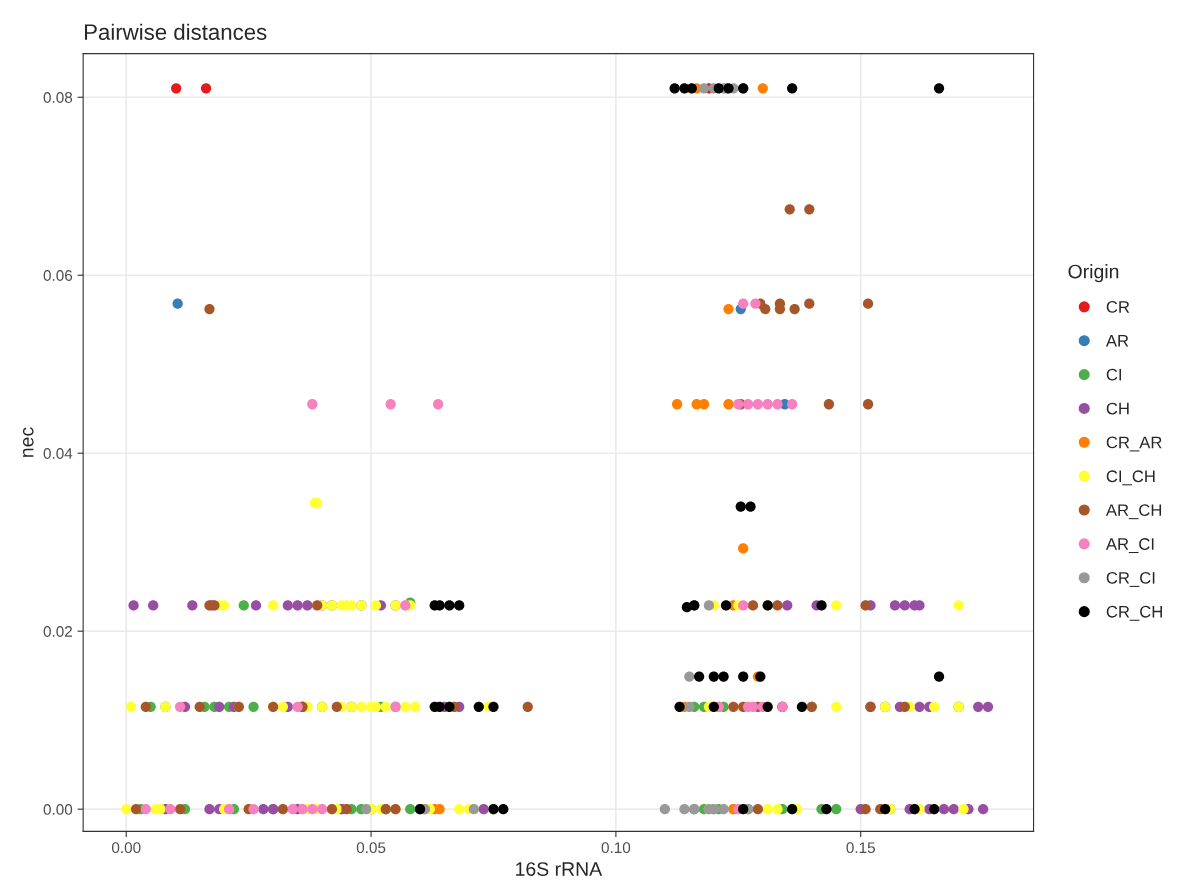 The height and width of the screenshot is (894, 1188). What do you see at coordinates (371, 848) in the screenshot?
I see `x-tick-label: 0.05` at bounding box center [371, 848].